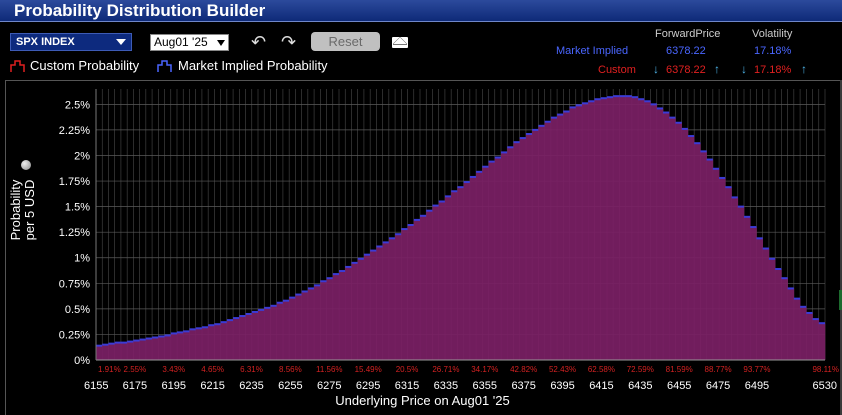 This screenshot has width=842, height=415. Describe the element at coordinates (757, 386) in the screenshot. I see `x-tick-label: 6495` at that location.